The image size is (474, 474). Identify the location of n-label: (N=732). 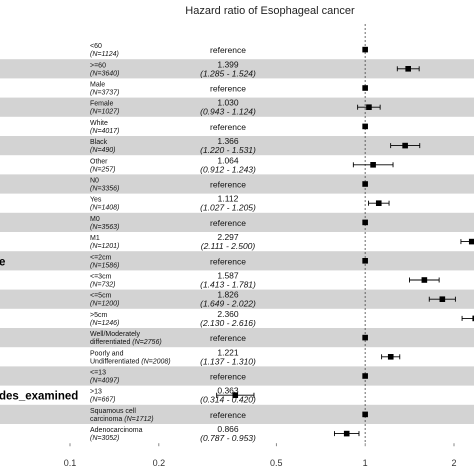
(102, 285).